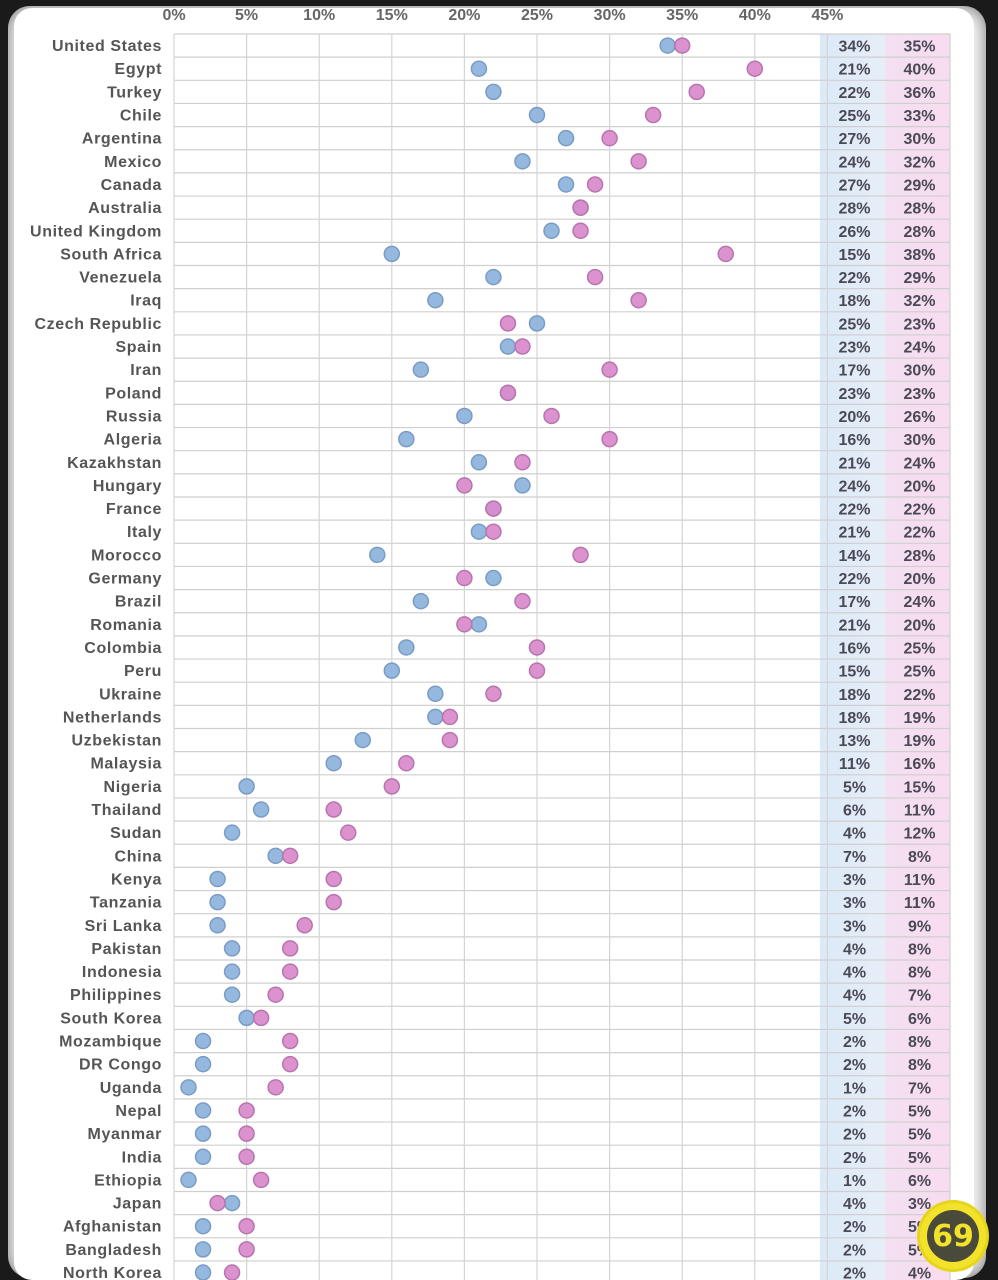 This screenshot has height=1280, width=998. I want to click on country-label: Ukraine, so click(130, 694).